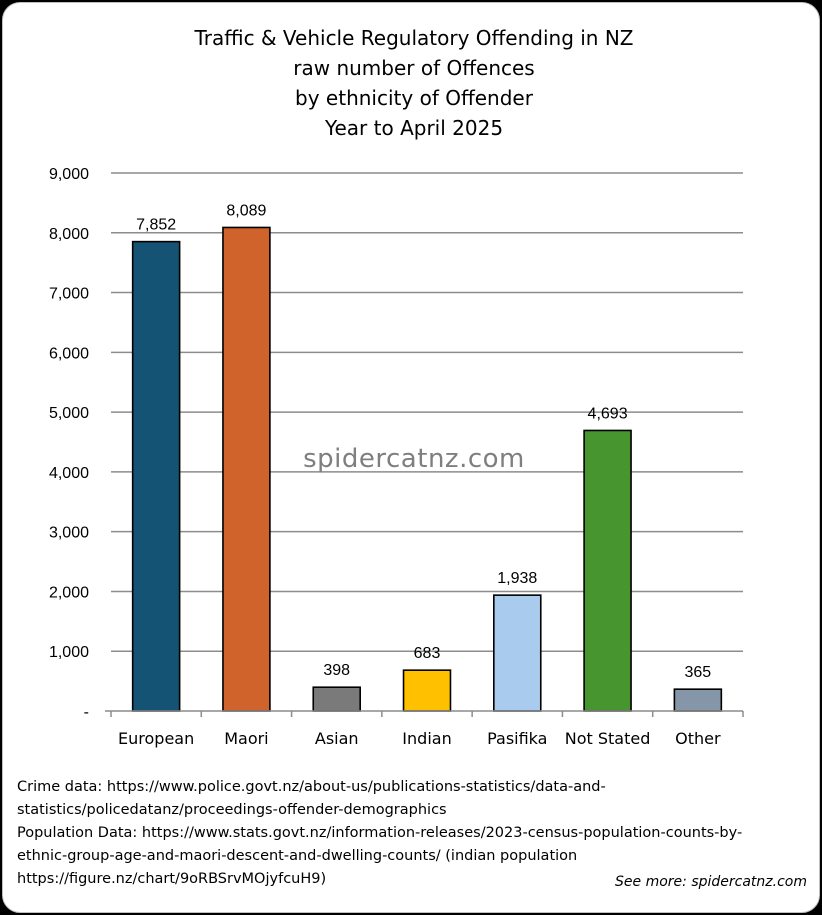  I want to click on category-label: Not Stated, so click(608, 738).